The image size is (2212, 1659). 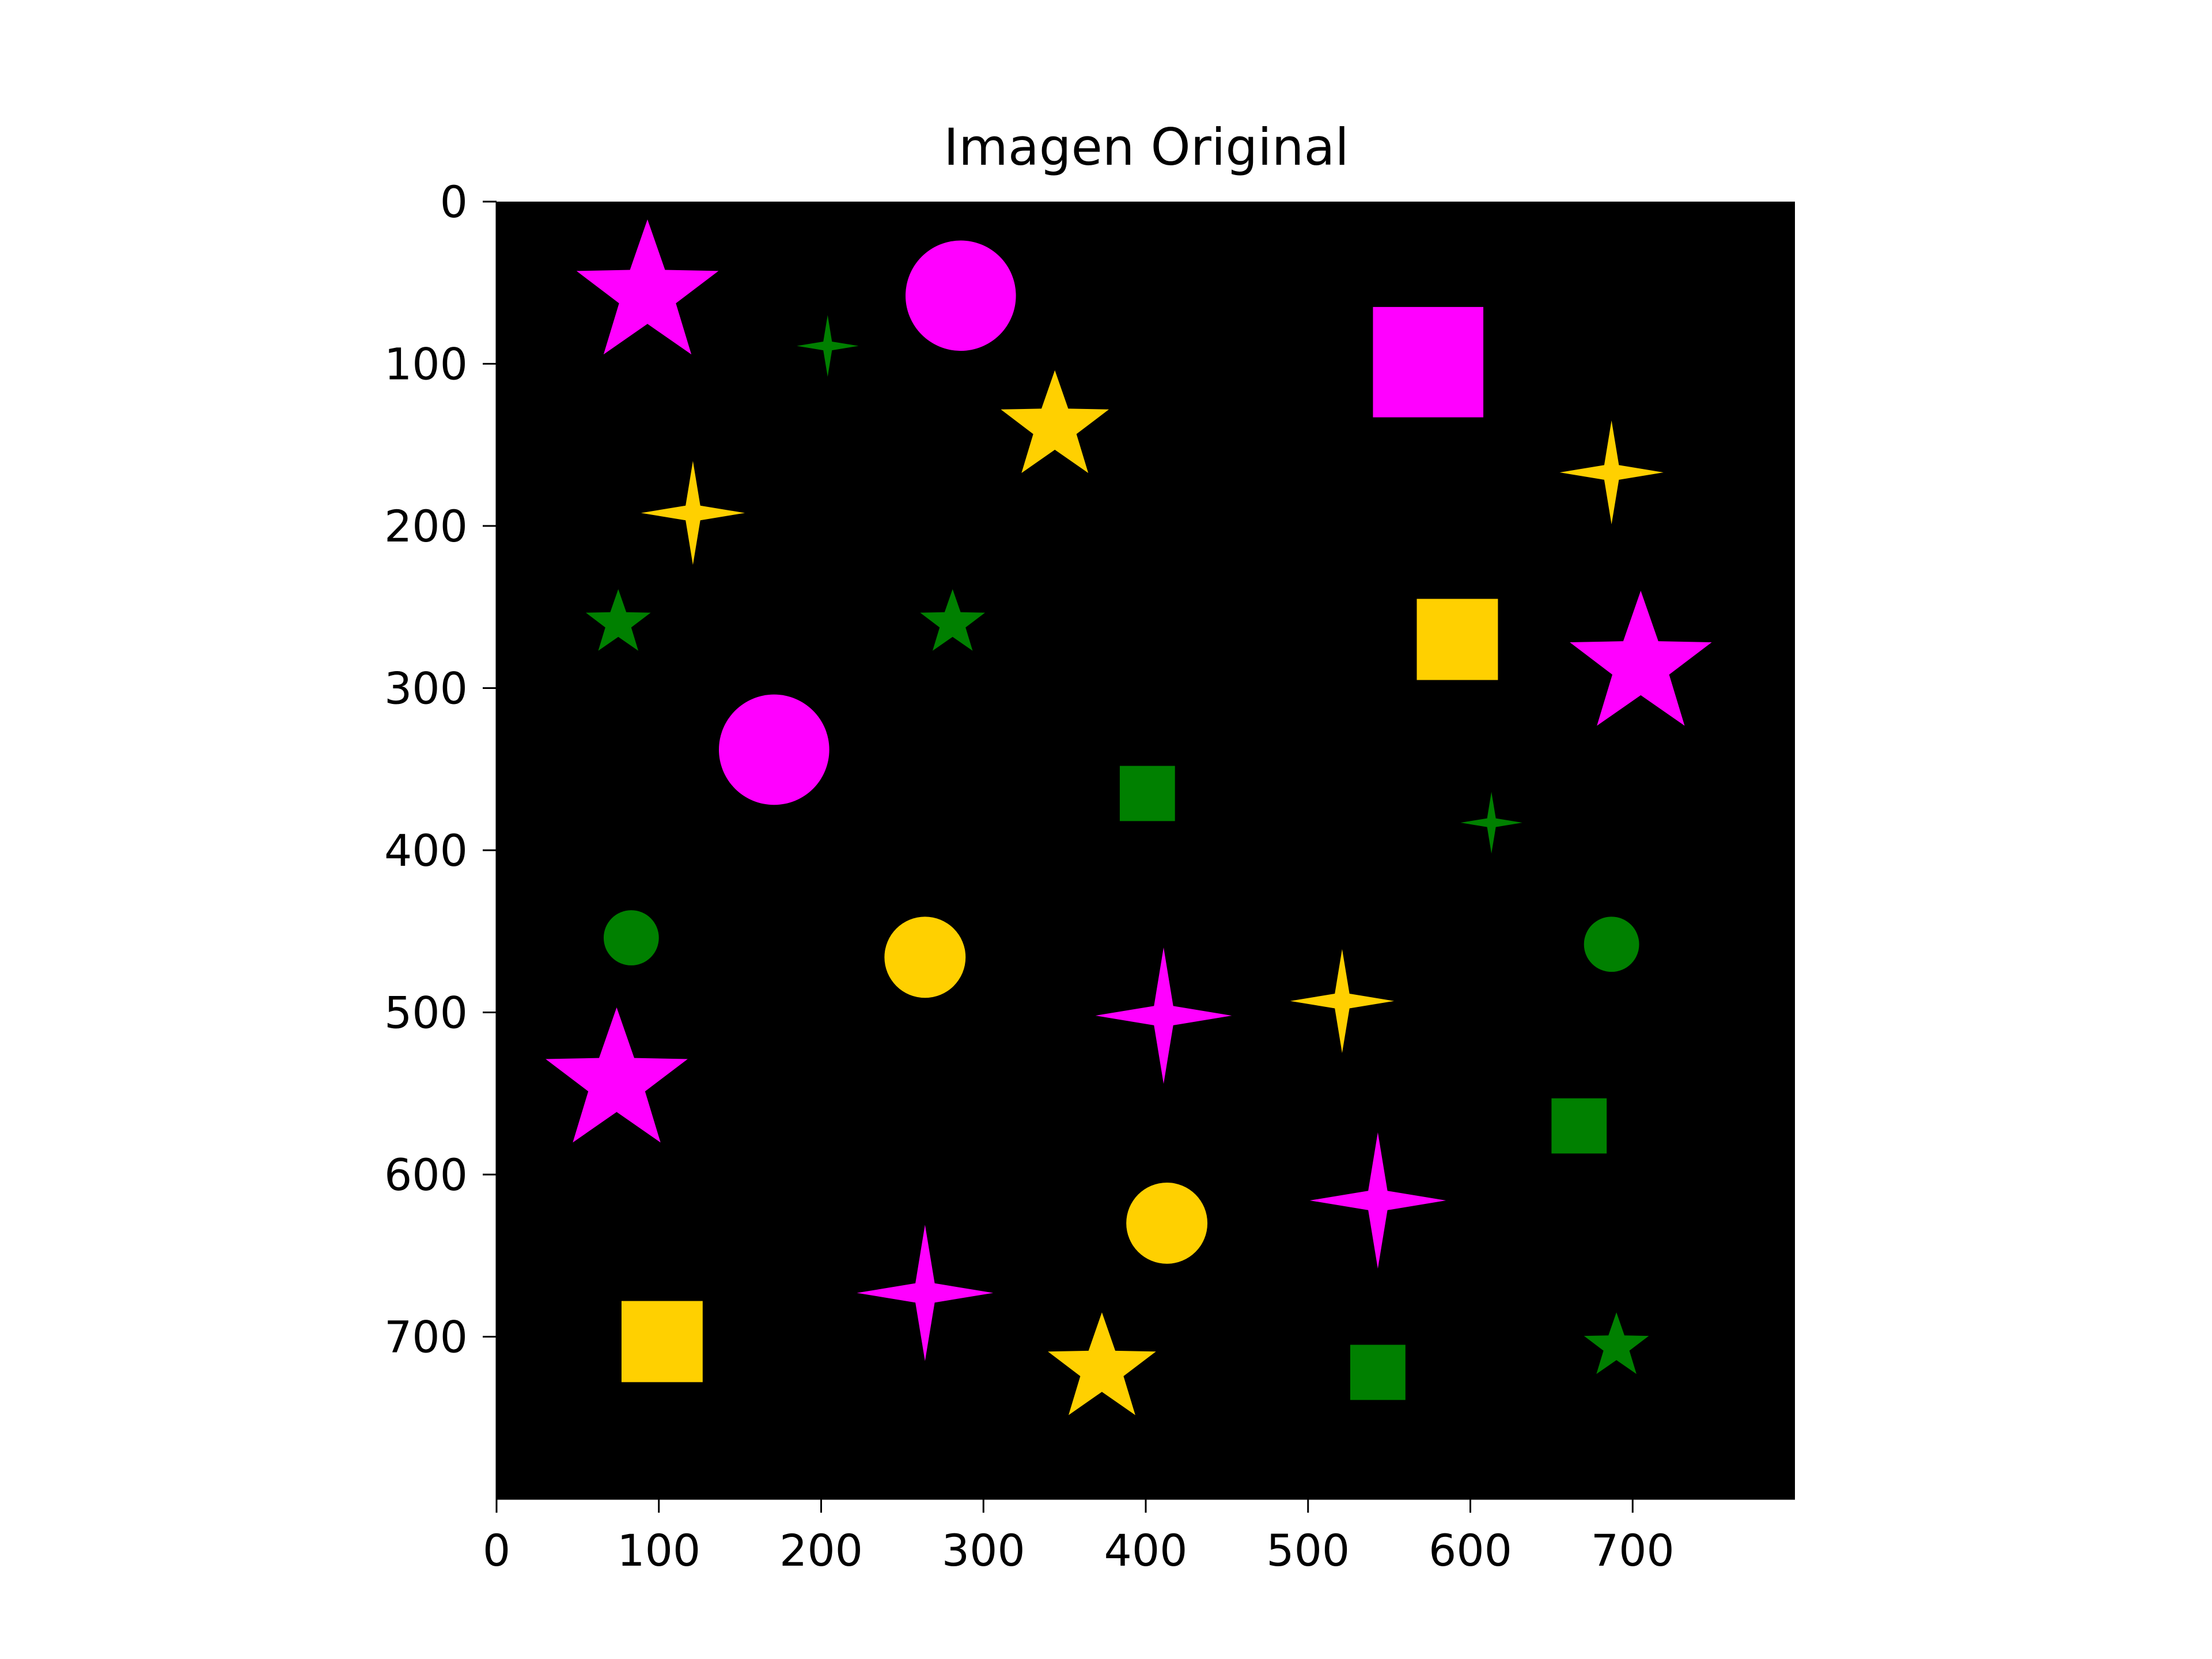 I want to click on y-tick-label-300: 300, so click(x=426, y=688).